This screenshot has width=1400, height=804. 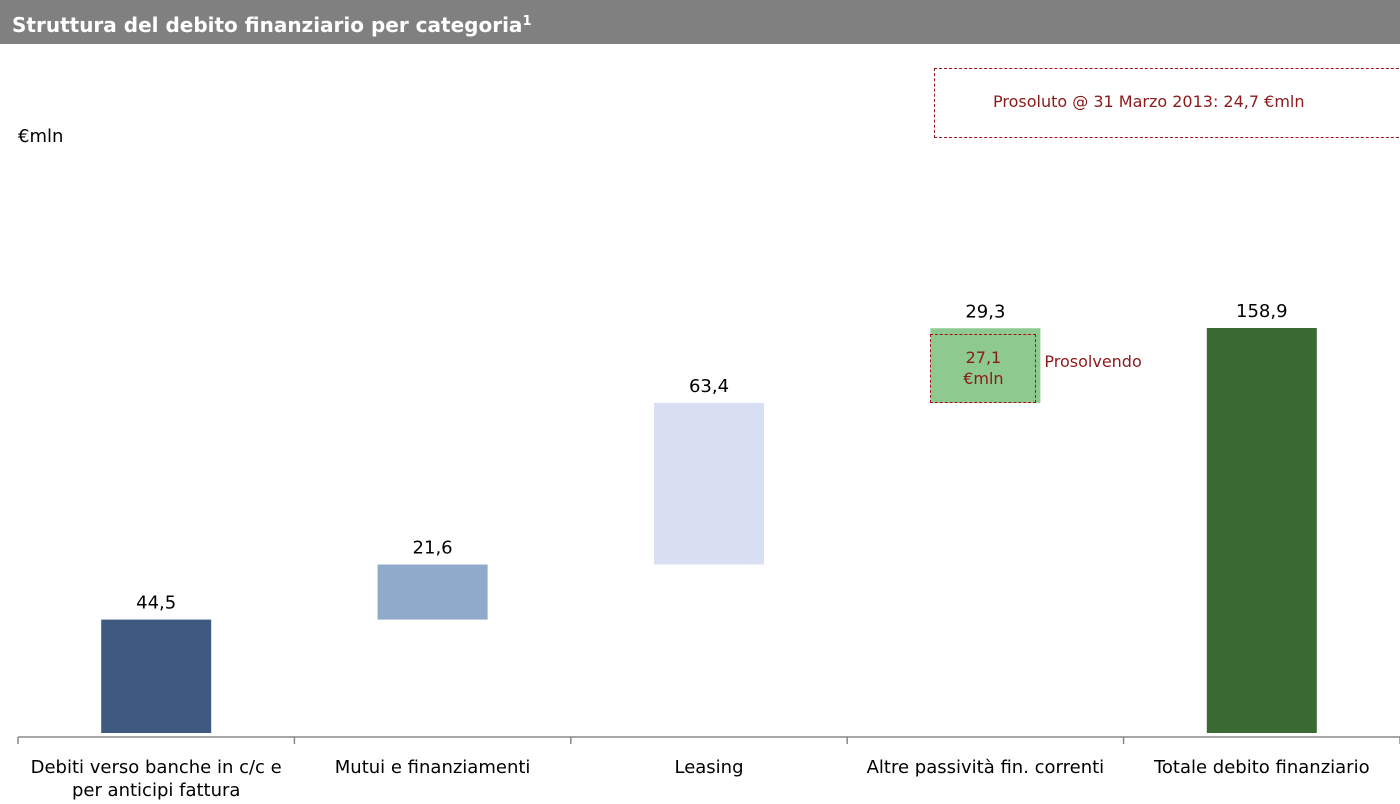 I want to click on unit-label: €mln, so click(x=41, y=136).